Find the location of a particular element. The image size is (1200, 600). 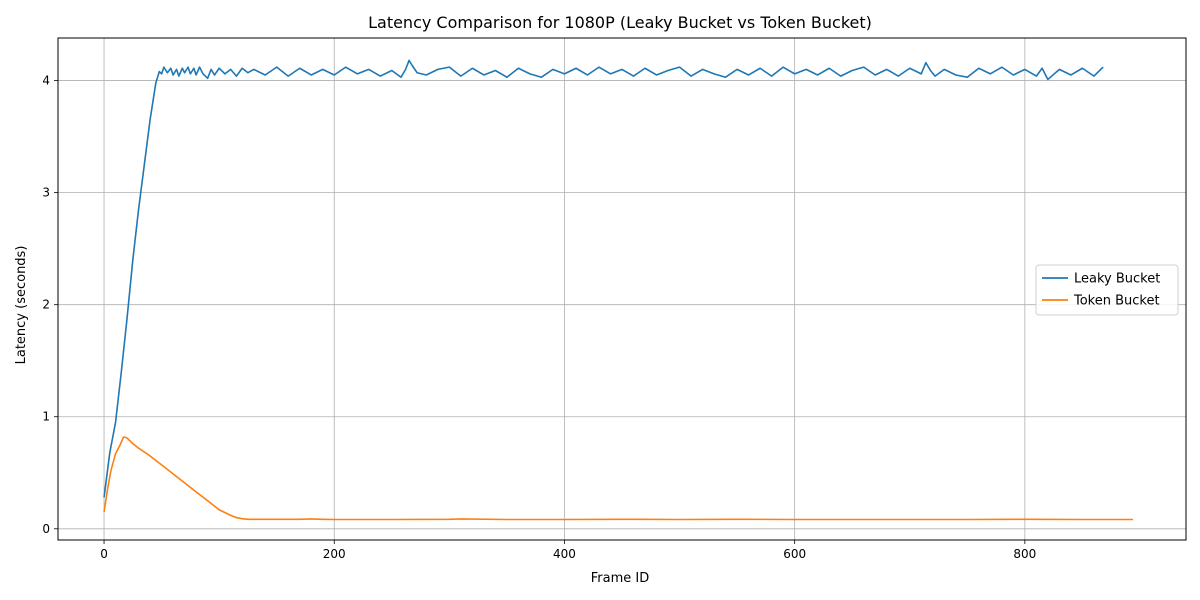

y-tick-label: 2 is located at coordinates (46, 305).